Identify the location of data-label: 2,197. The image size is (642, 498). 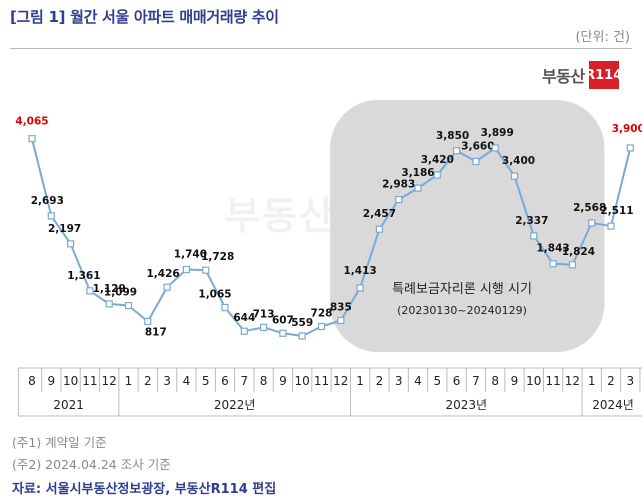
(64, 229).